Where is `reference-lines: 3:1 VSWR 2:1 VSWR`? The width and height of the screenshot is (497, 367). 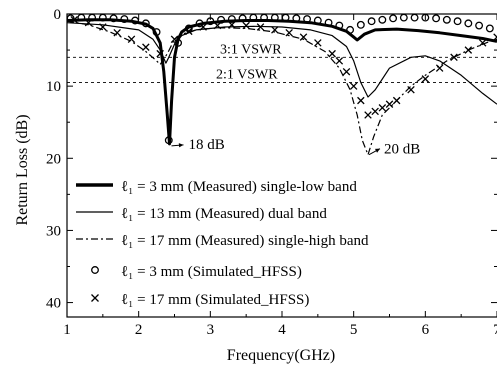
reference-lines: 3:1 VSWR 2:1 VSWR is located at coordinates (282, 62).